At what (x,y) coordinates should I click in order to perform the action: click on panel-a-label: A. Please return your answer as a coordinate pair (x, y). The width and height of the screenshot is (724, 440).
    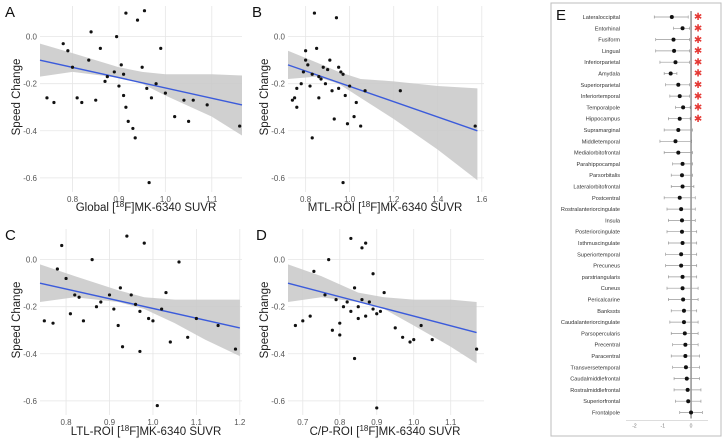
    Looking at the image, I should click on (10, 12).